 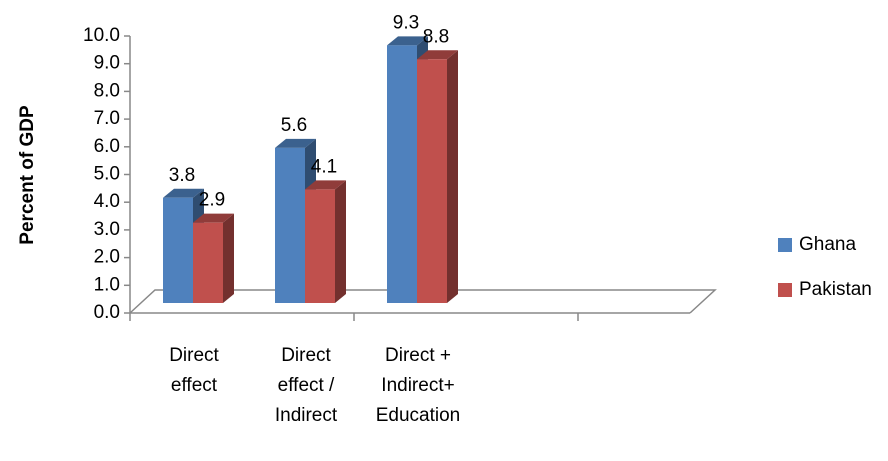 What do you see at coordinates (27, 175) in the screenshot?
I see `y-axis-label: Percent of GDP` at bounding box center [27, 175].